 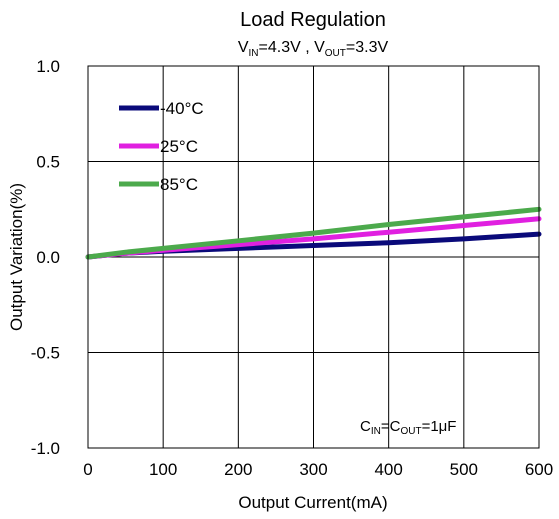 What do you see at coordinates (376, 431) in the screenshot?
I see `note-c1-sub: IN` at bounding box center [376, 431].